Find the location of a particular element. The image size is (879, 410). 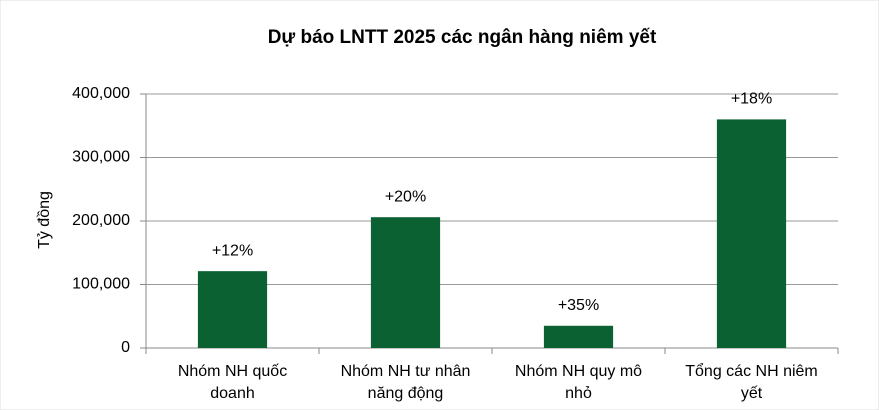

x-tick-label: Nhóm NH quốc doanh is located at coordinates (232, 382).